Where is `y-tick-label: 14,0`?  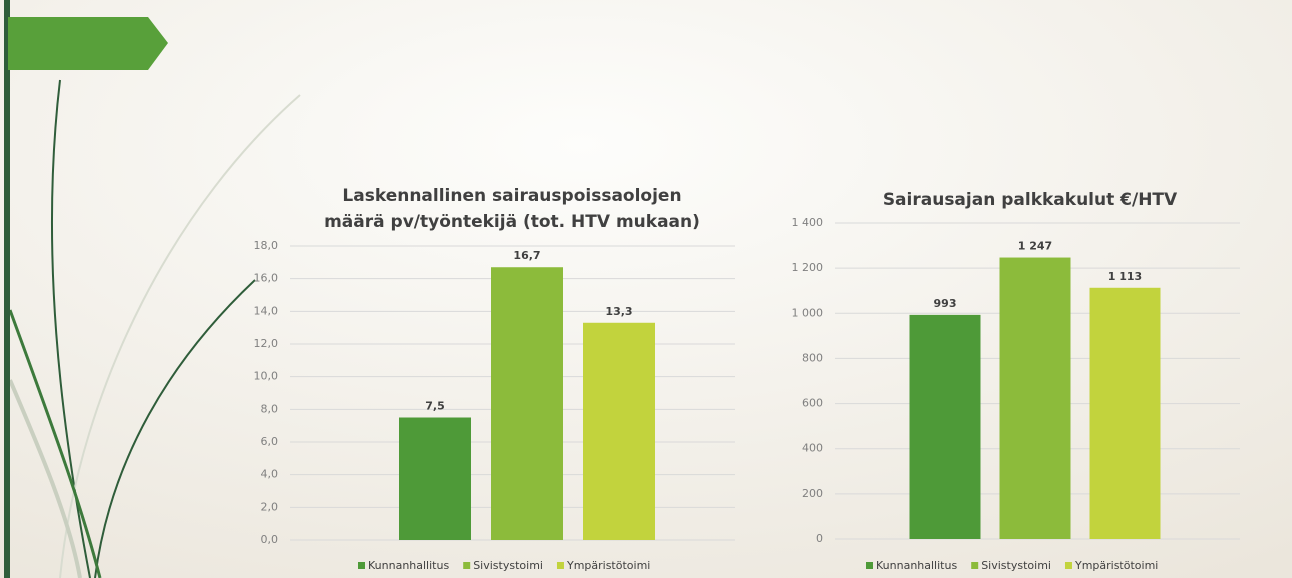
y-tick-label: 14,0 is located at coordinates (266, 310).